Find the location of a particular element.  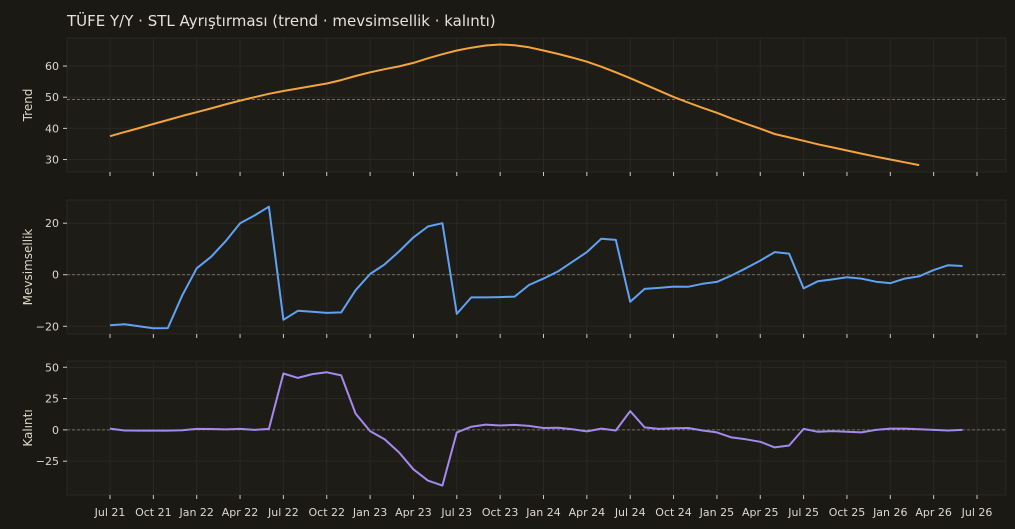

x-tick-label: Jul 26 is located at coordinates (977, 512).